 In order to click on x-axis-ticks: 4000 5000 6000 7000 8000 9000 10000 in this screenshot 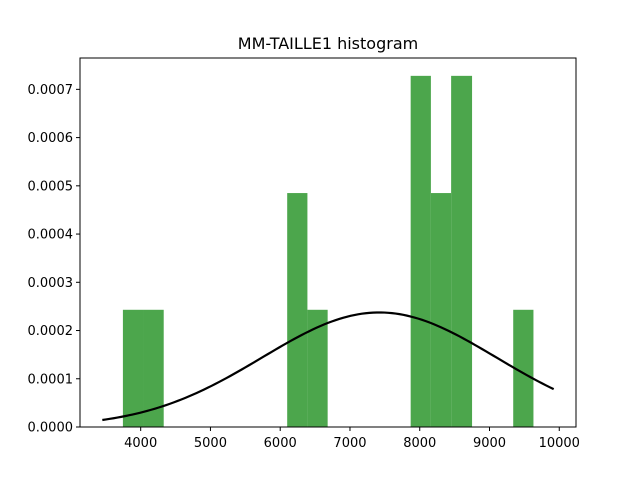, I will do `click(352, 439)`.